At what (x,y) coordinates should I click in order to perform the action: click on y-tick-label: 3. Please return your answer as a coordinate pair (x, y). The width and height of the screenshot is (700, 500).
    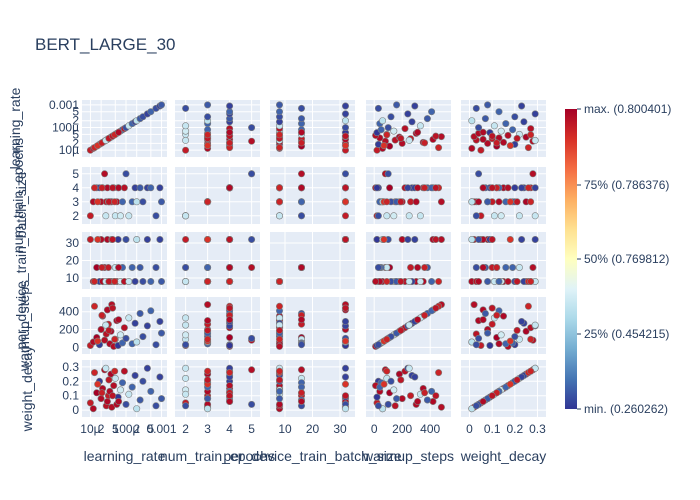
    Looking at the image, I should click on (75, 202).